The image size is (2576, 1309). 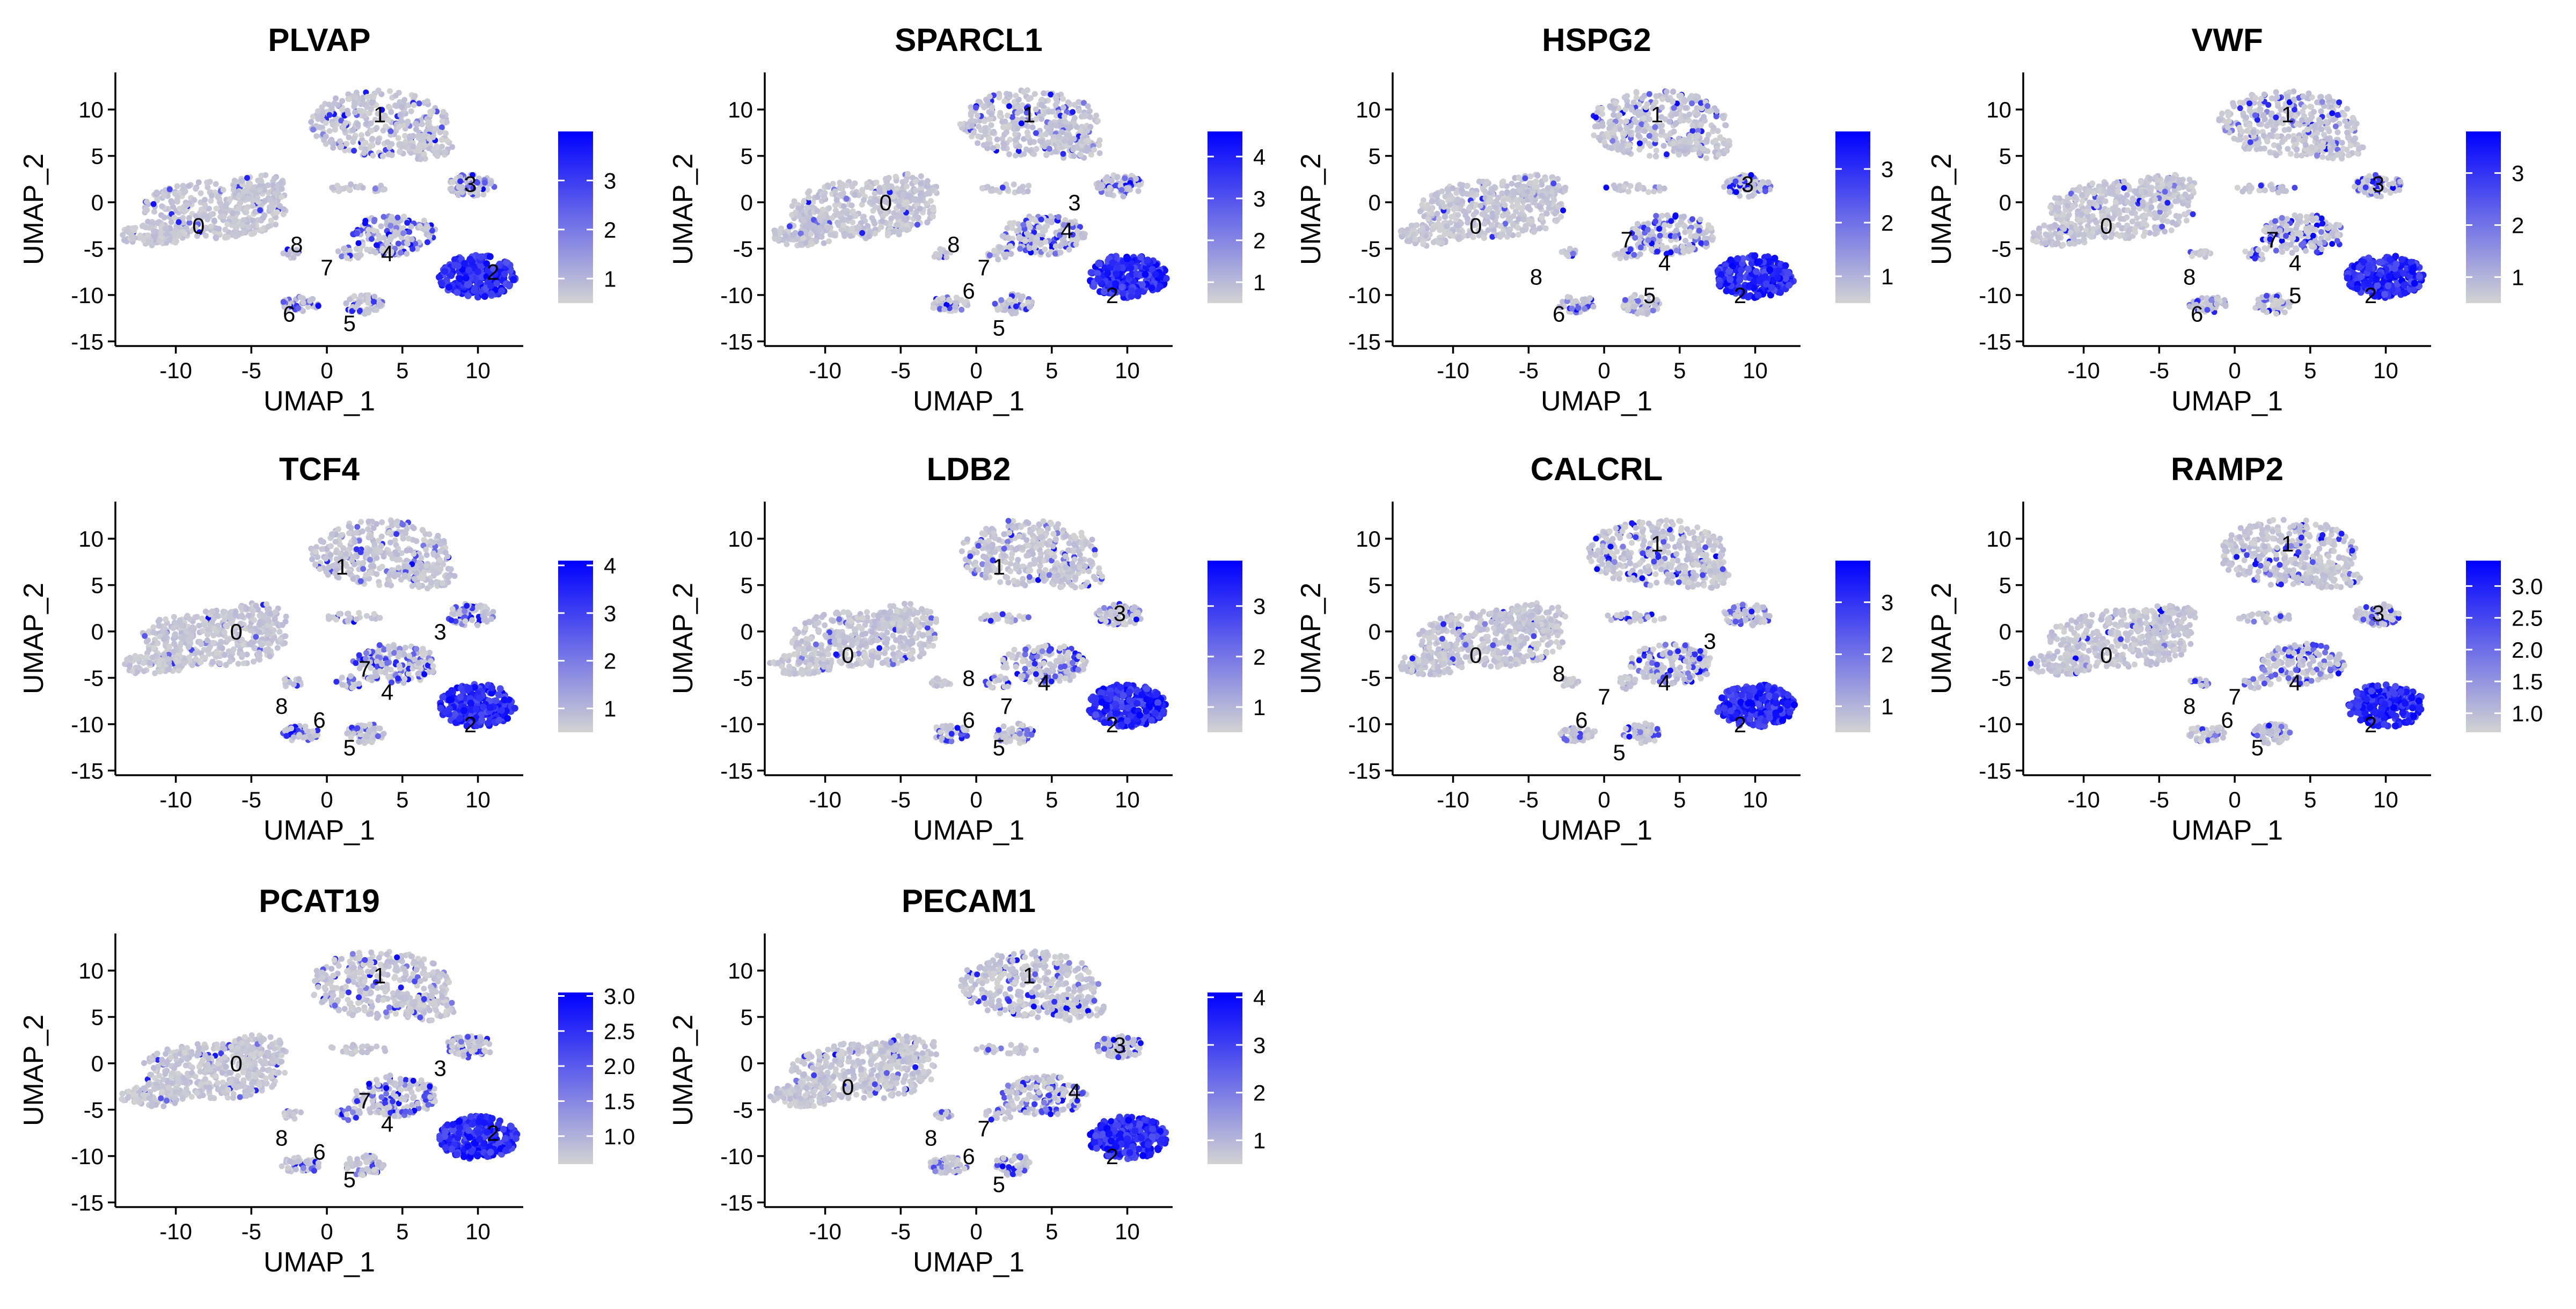 What do you see at coordinates (747, 202) in the screenshot?
I see `y-tick-label: 0` at bounding box center [747, 202].